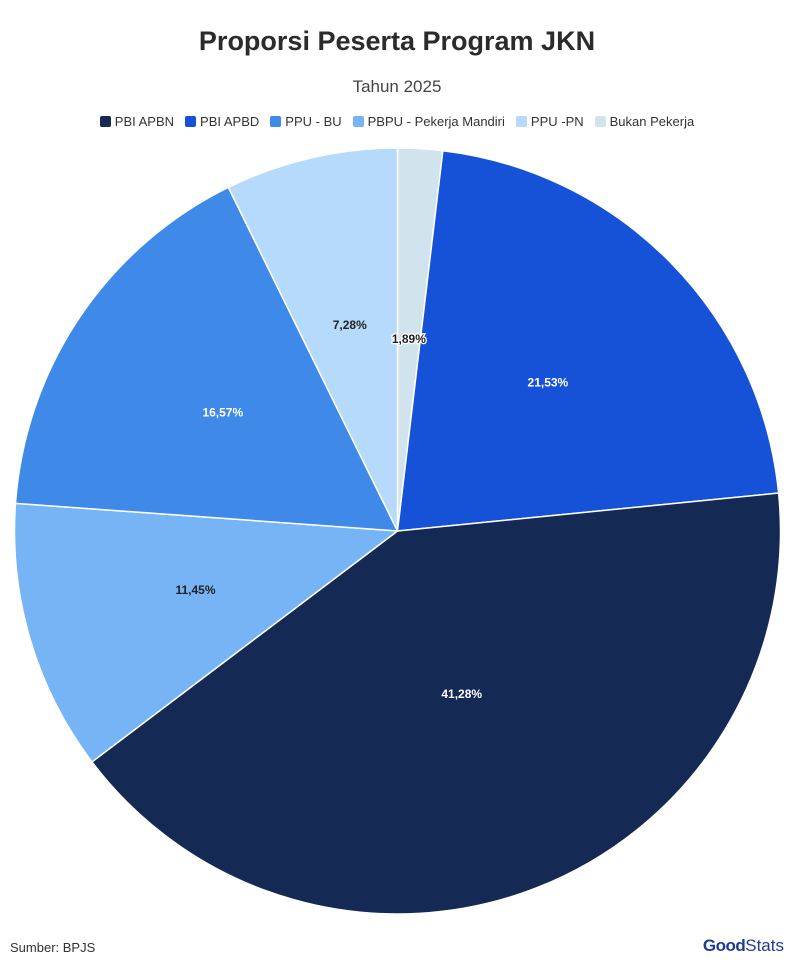 This screenshot has height=970, width=794. Describe the element at coordinates (724, 945) in the screenshot. I see `logo-text-good: Good` at that location.